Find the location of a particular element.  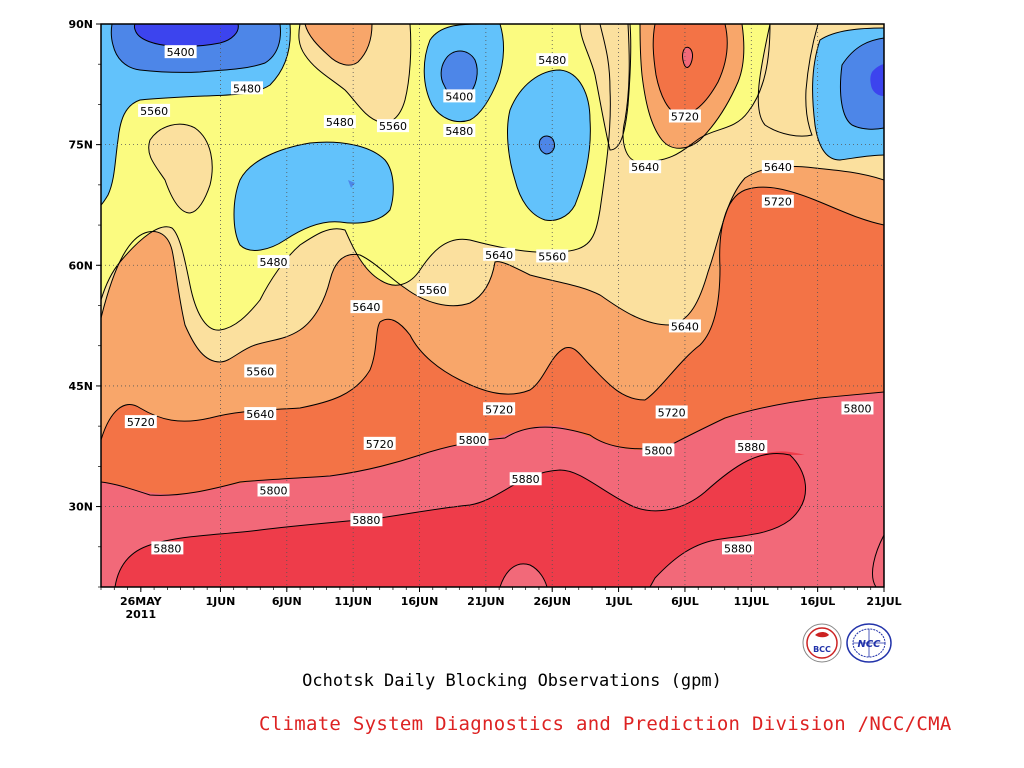

contour-line-5720-top is located at coordinates (692, 86).